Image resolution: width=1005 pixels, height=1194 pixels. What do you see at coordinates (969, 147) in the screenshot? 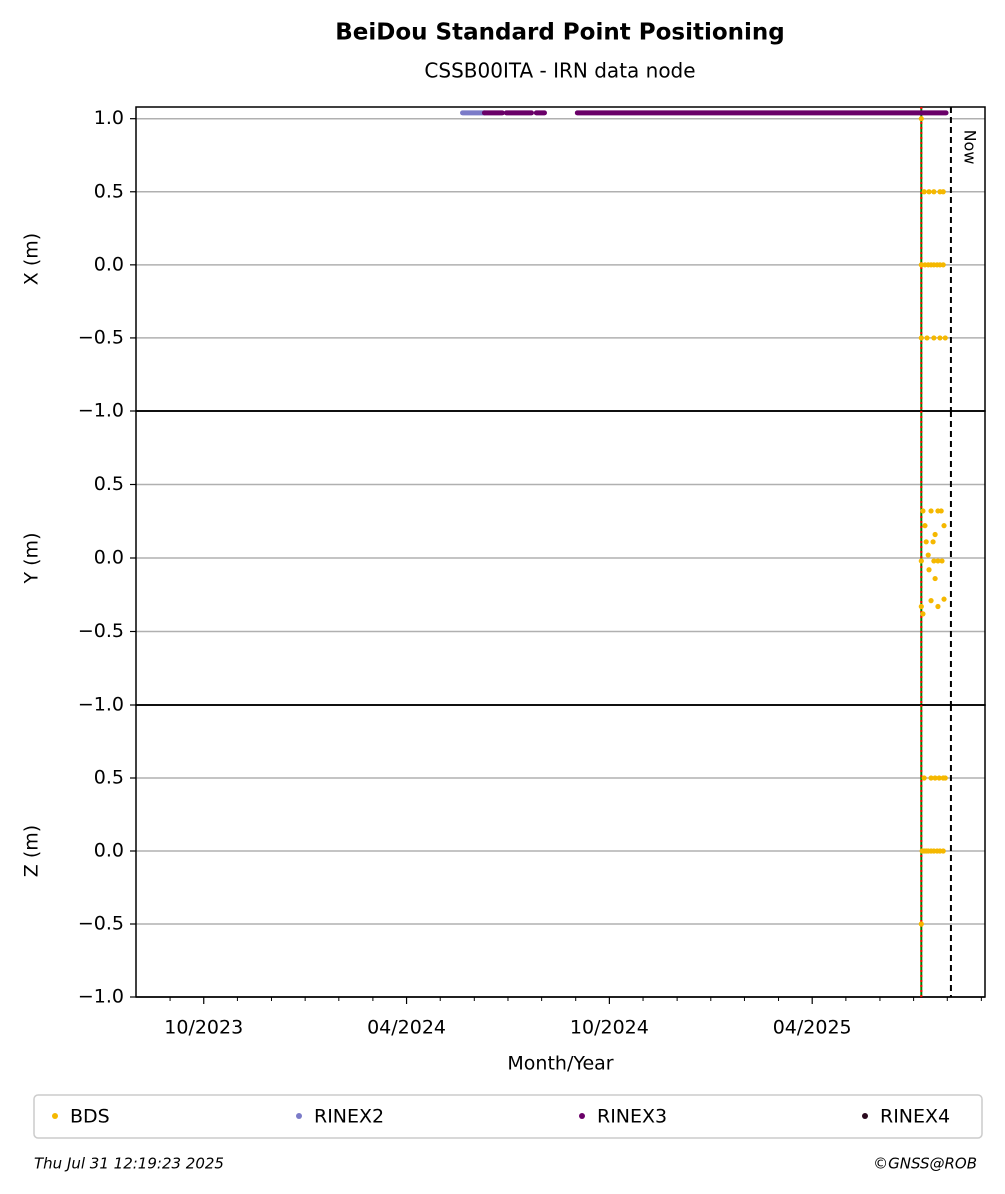
I see `reference-label: Now` at bounding box center [969, 147].